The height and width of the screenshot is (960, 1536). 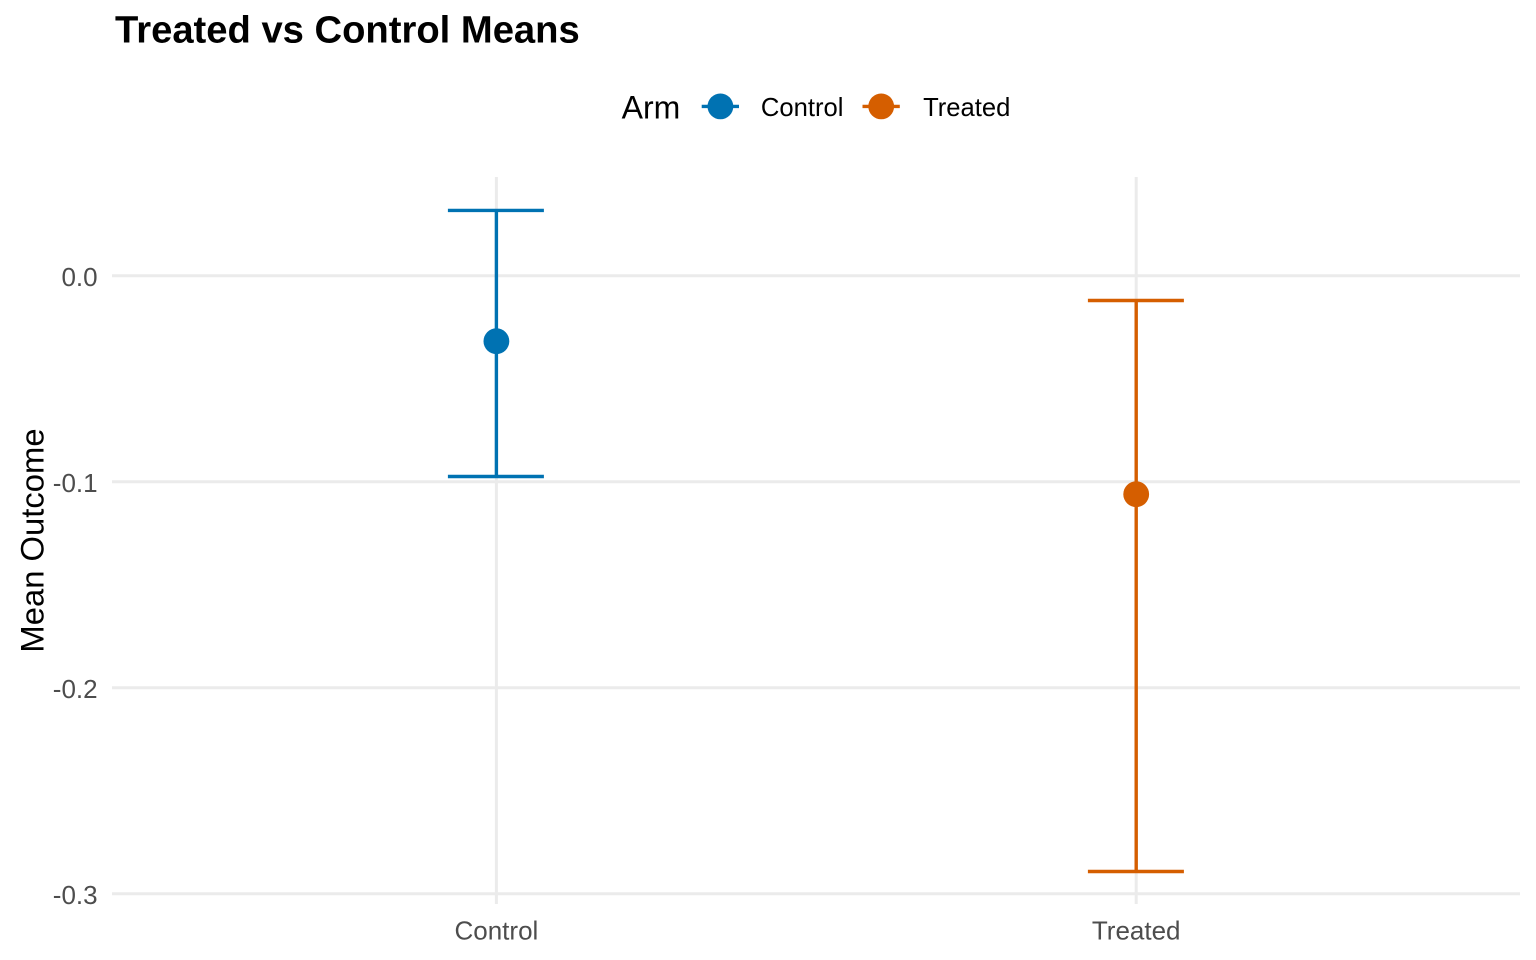 I want to click on svg-text: Treated vs Control Means, so click(x=347, y=29).